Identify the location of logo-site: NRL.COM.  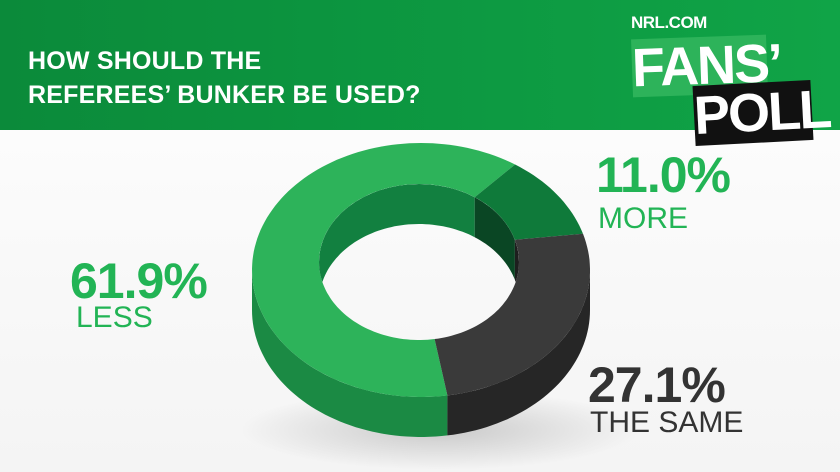
(669, 22).